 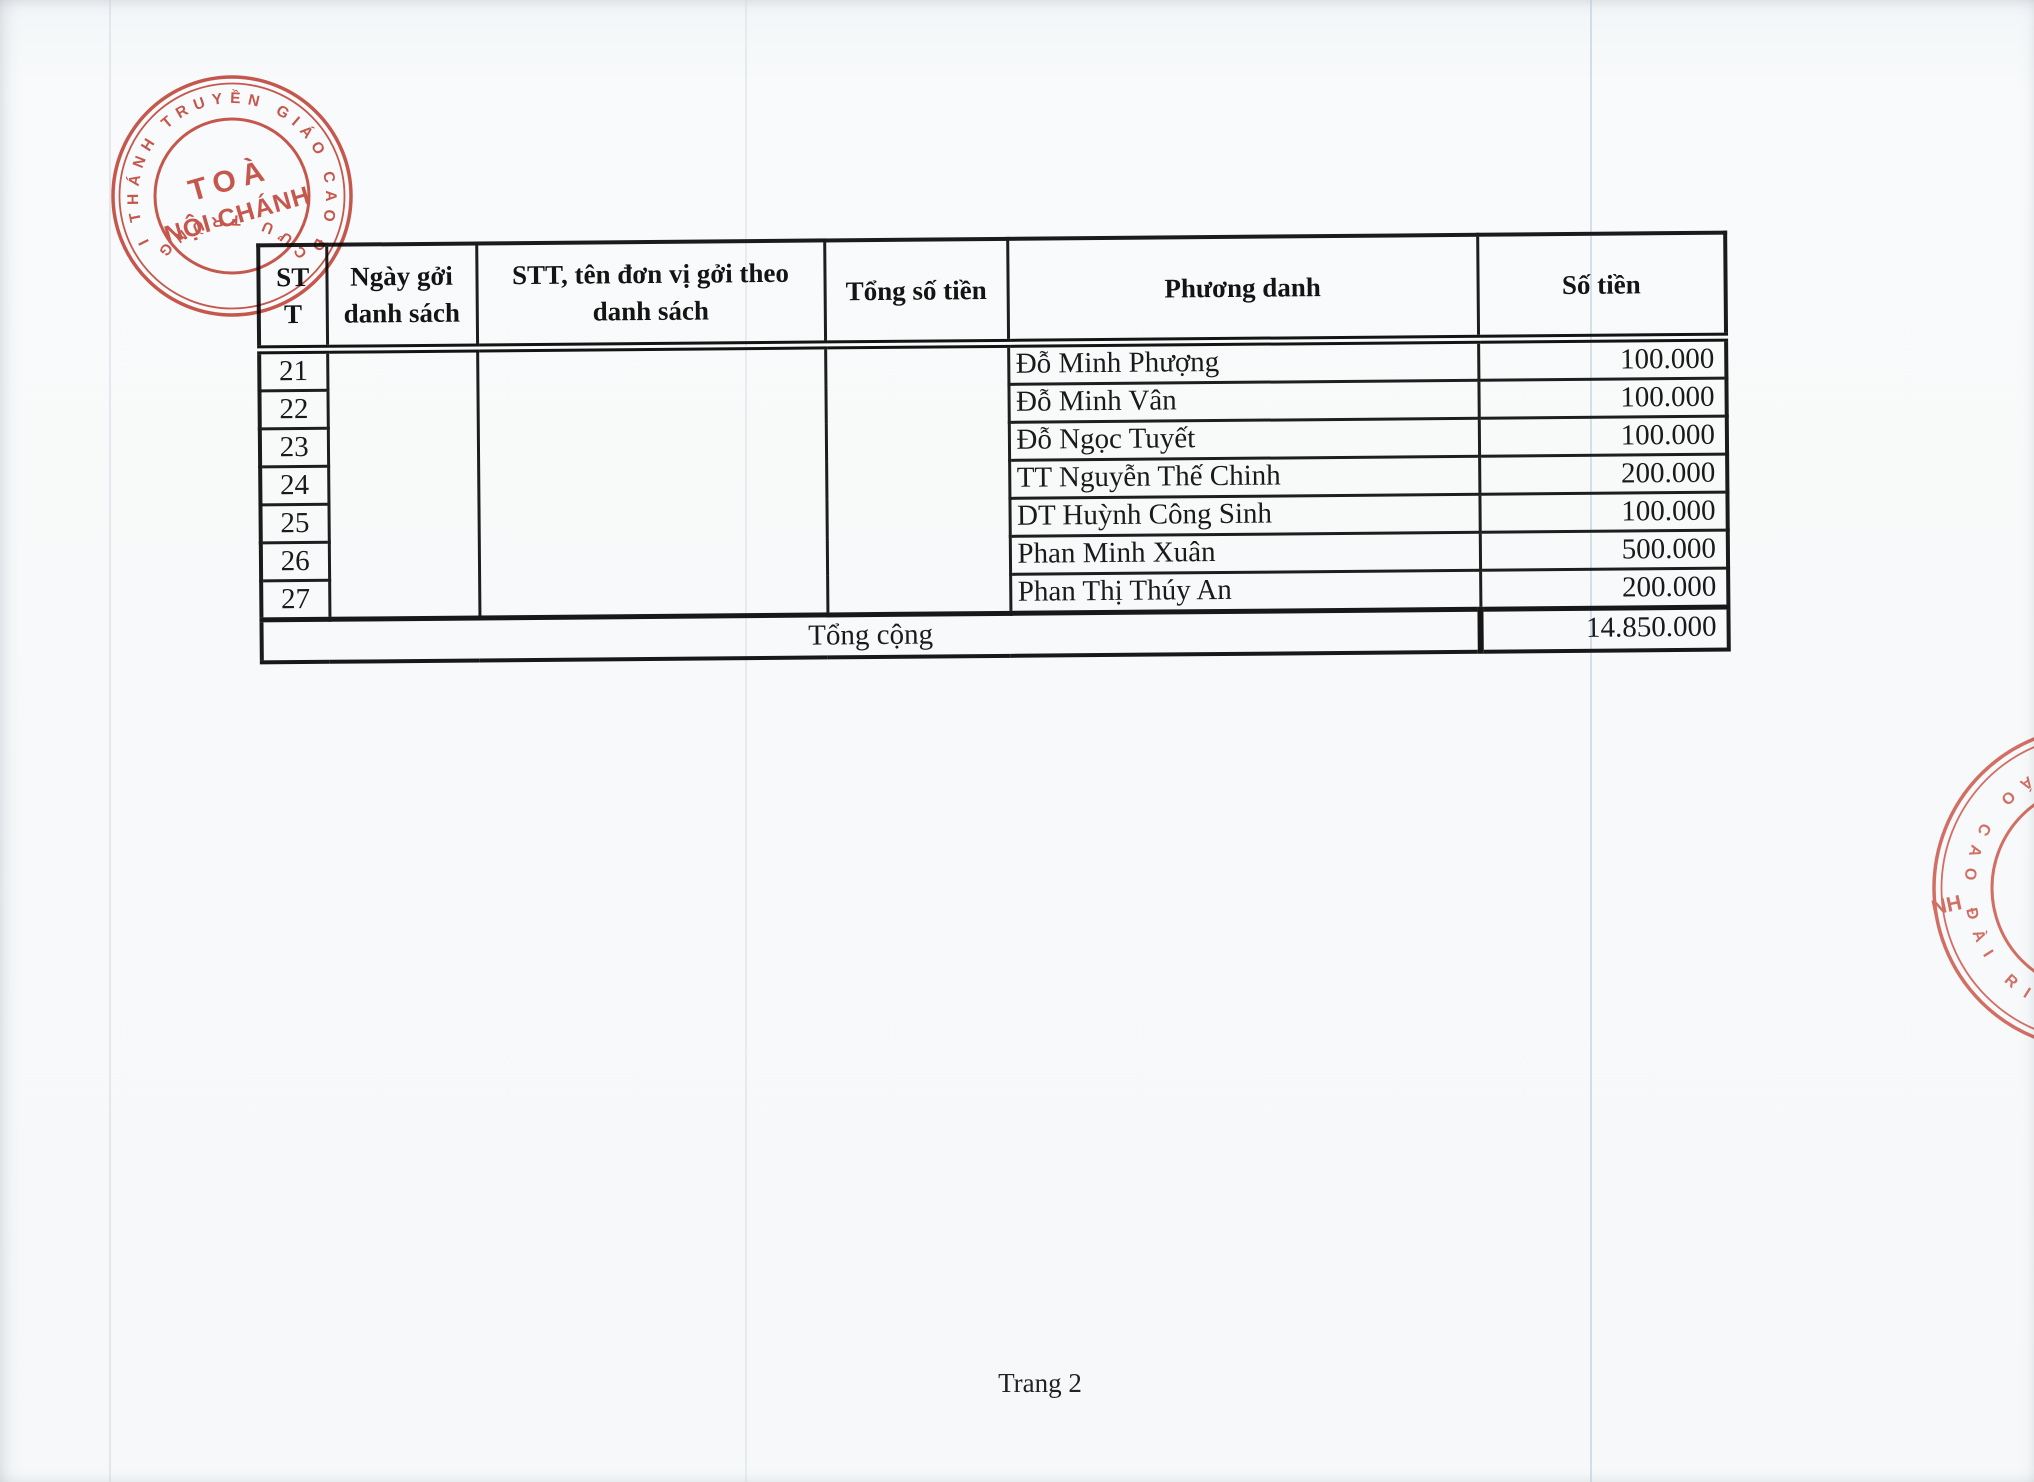 I want to click on stamp-center-line2: NỘI CHÁNH, so click(x=237, y=214).